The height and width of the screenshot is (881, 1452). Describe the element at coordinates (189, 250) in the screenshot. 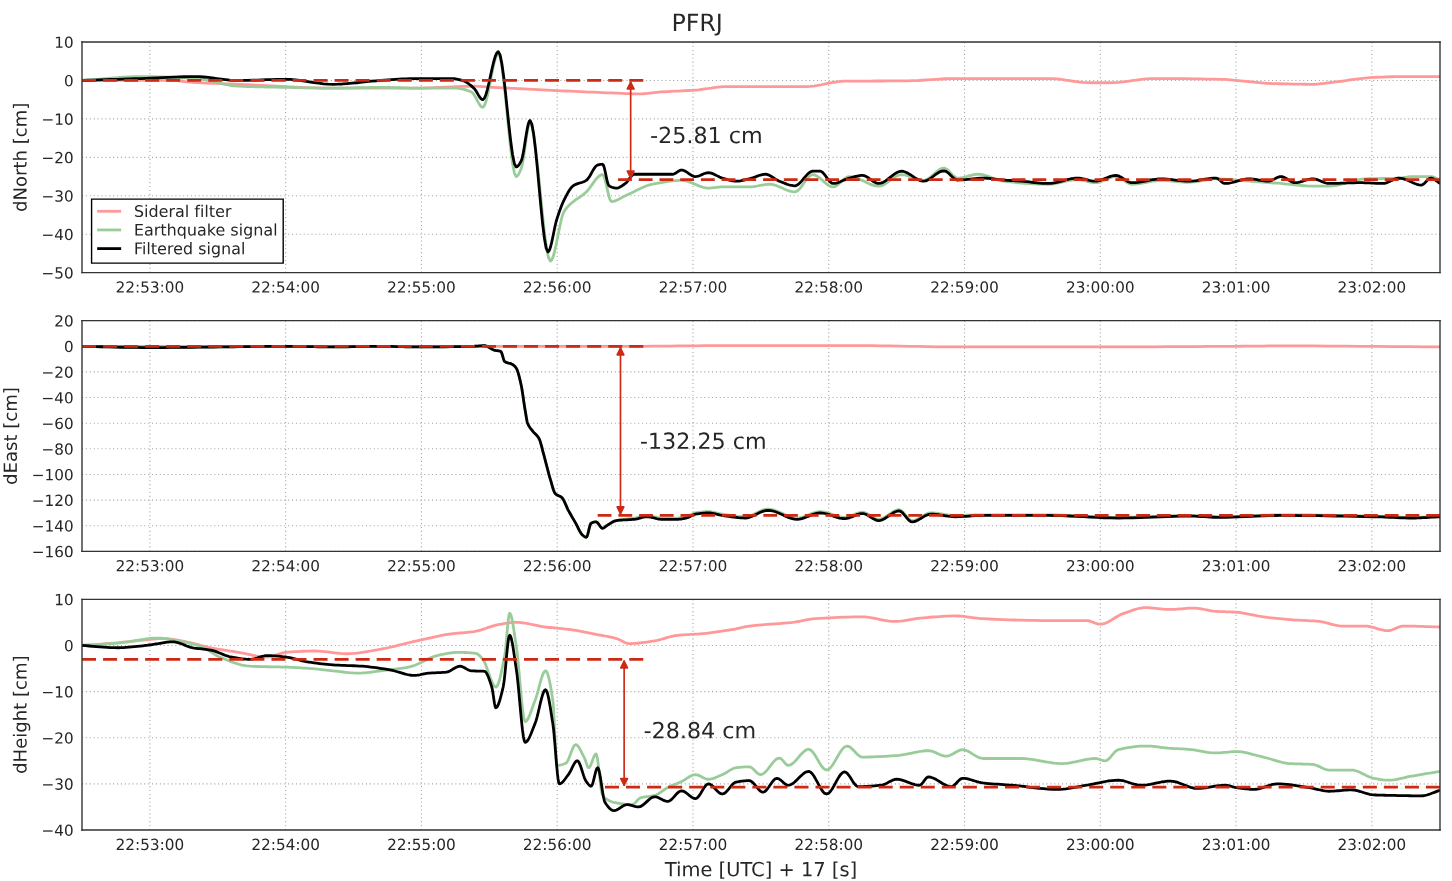

I see `legend-label: Filtered signal` at that location.